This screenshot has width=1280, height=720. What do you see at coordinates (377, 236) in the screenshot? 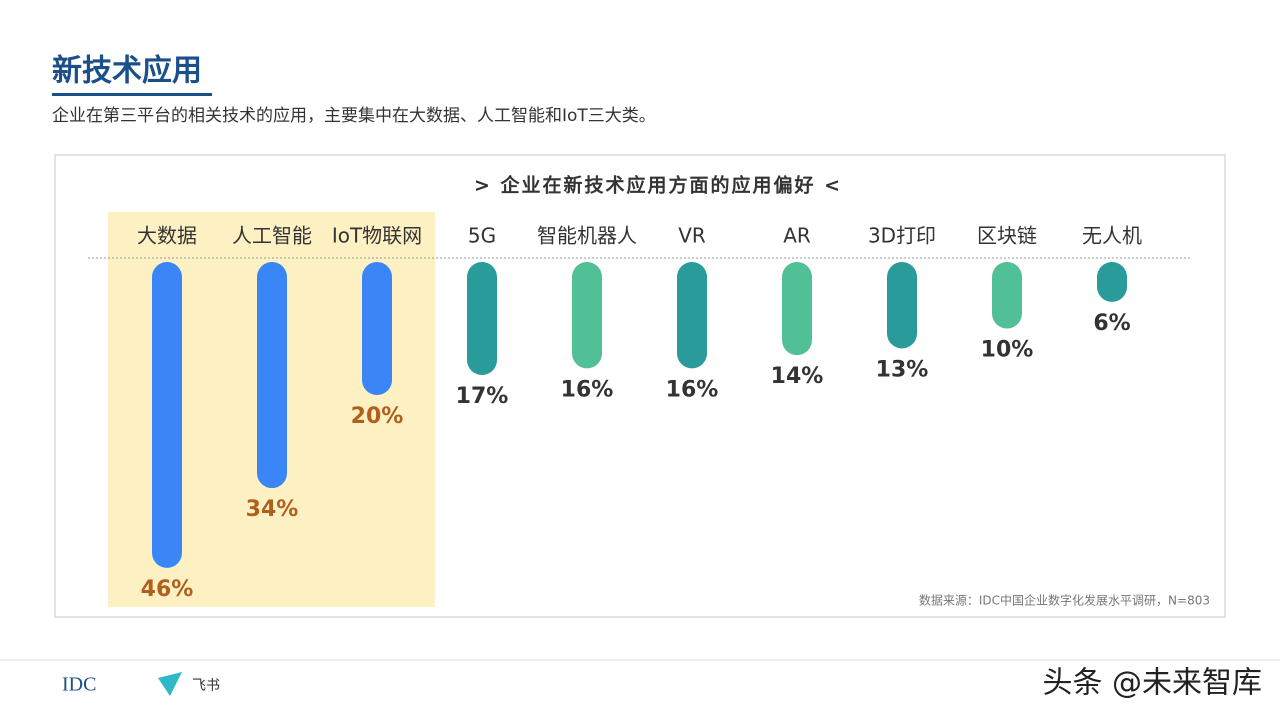
I see `category-label: IoT物联网` at bounding box center [377, 236].